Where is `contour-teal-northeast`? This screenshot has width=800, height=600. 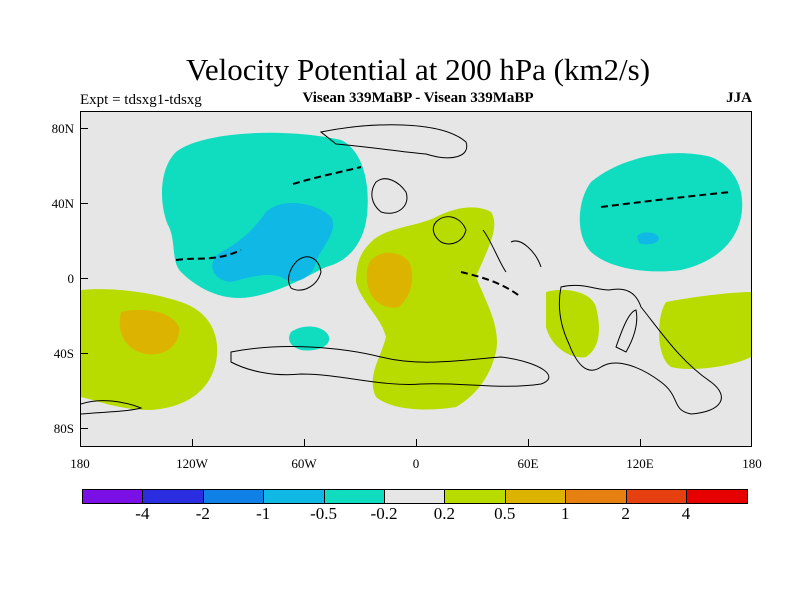
contour-teal-northeast is located at coordinates (661, 212).